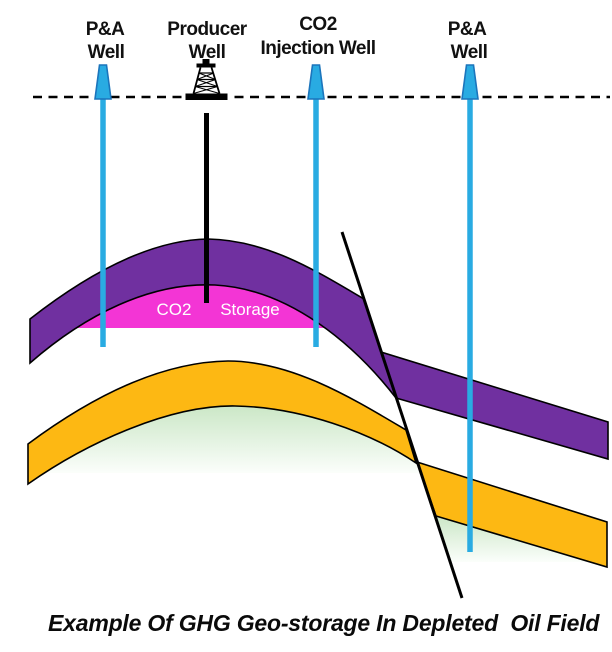 The width and height of the screenshot is (612, 652). I want to click on reservoir-layer-left, so click(222, 423).